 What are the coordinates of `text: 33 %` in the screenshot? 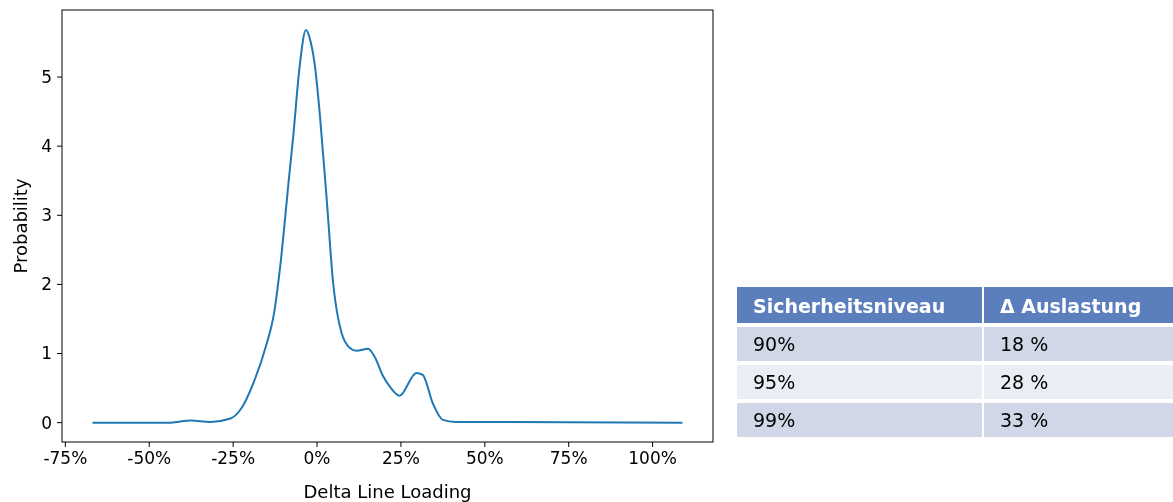 It's located at (1024, 419).